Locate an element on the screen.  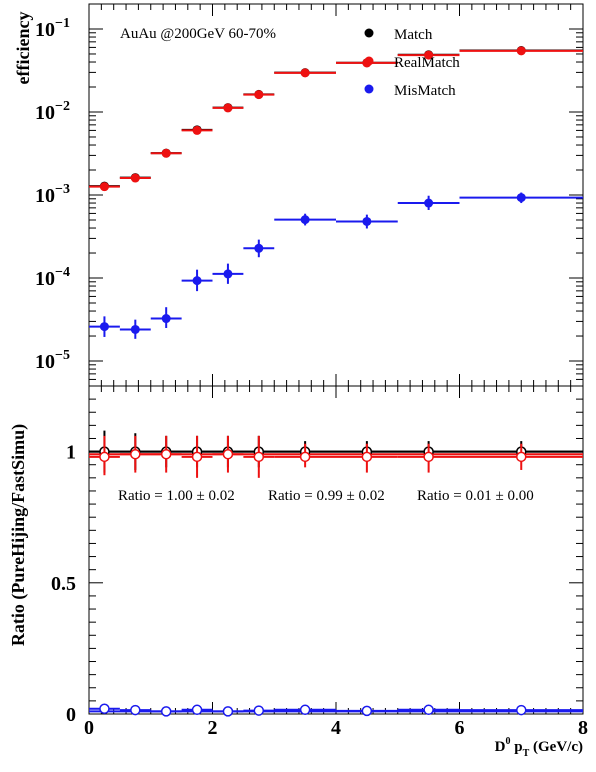
x-tick-label: 6 is located at coordinates (460, 728).